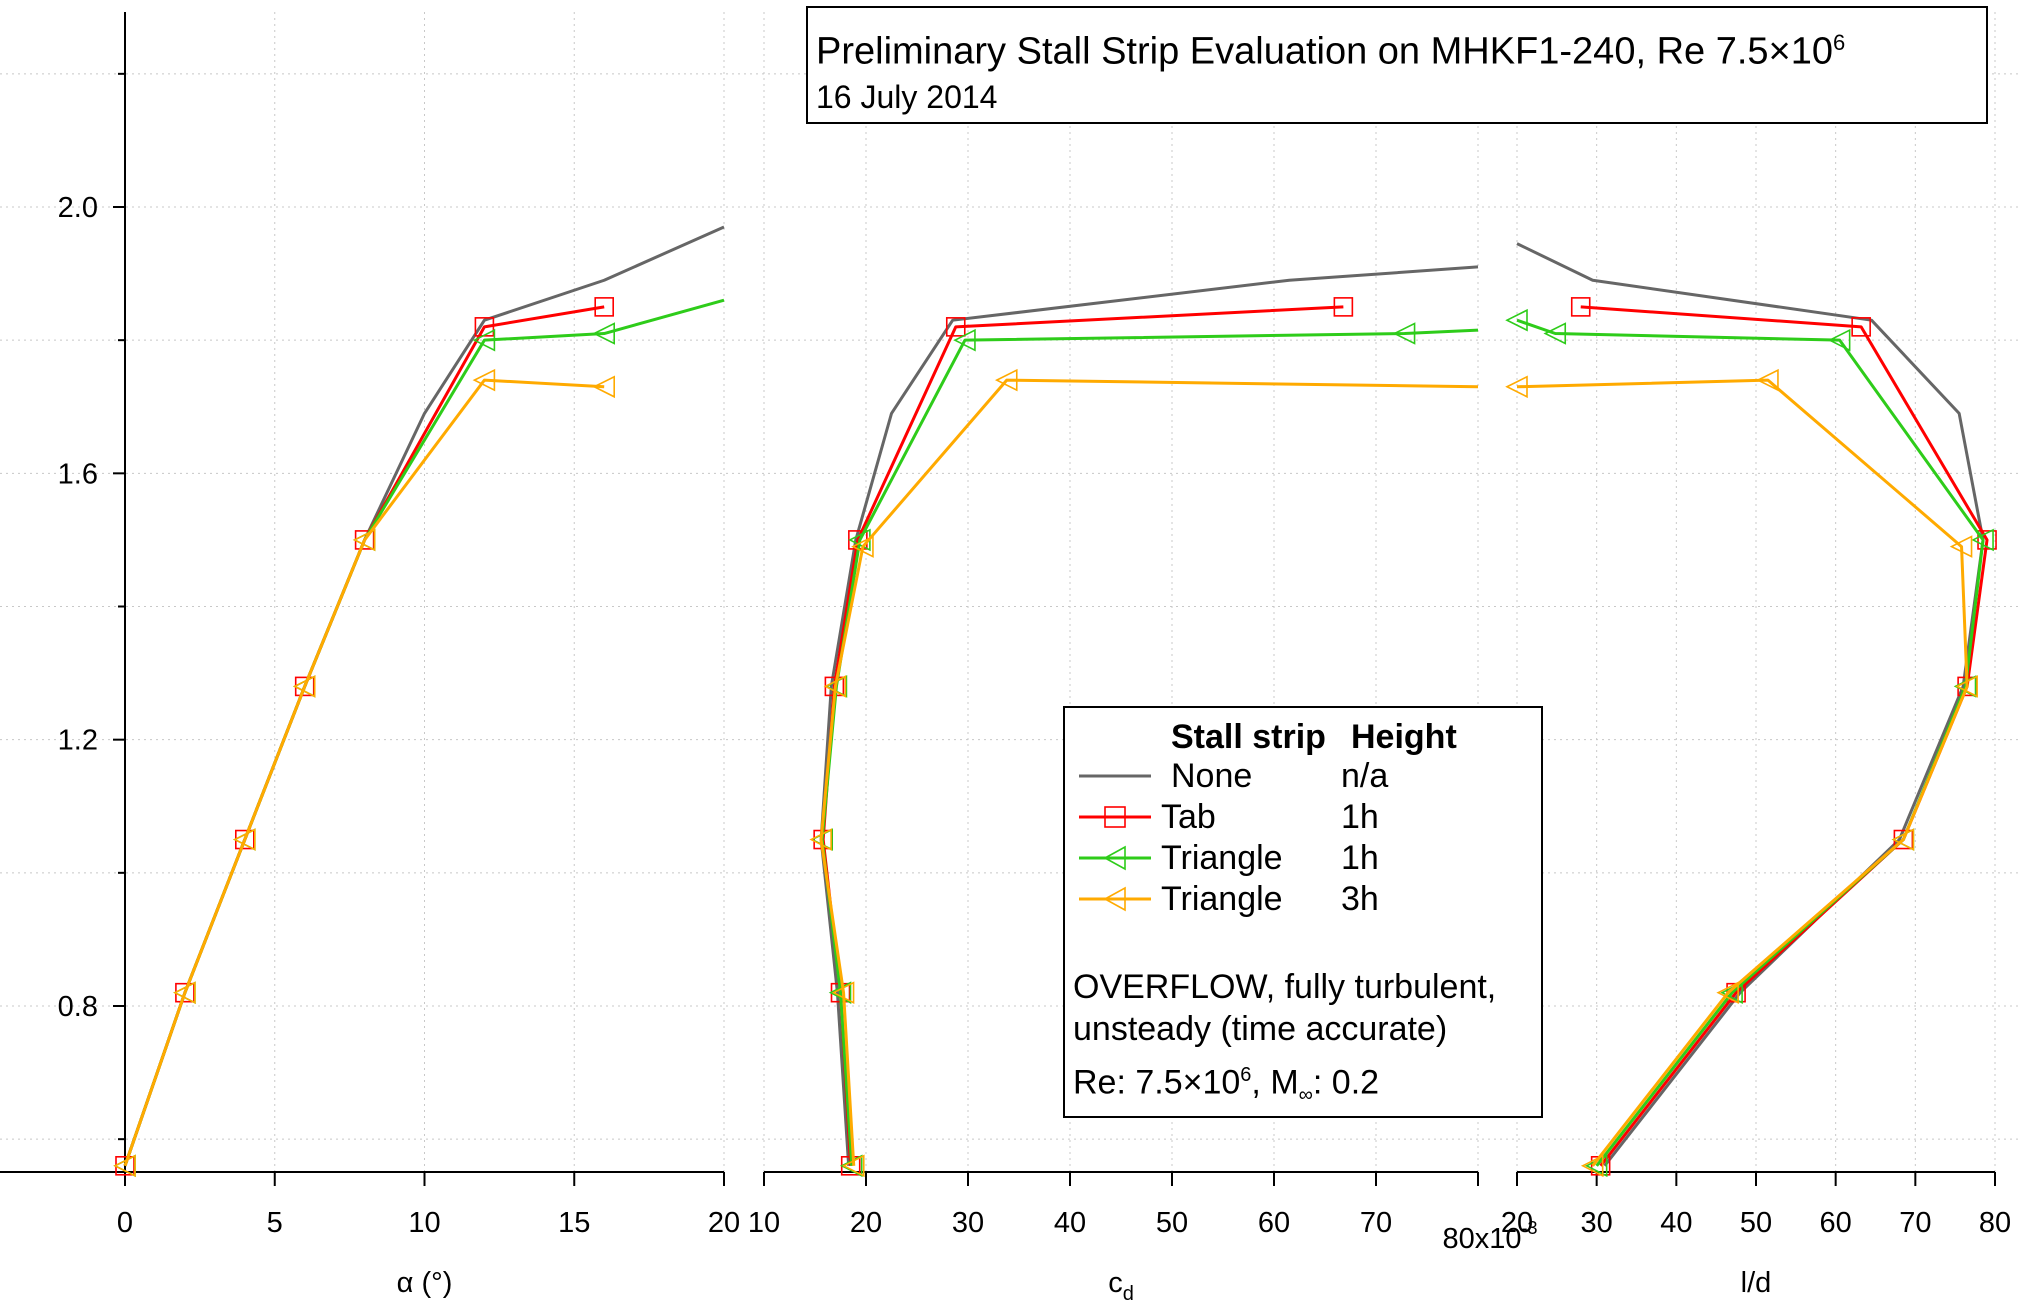 Image resolution: width=2022 pixels, height=1307 pixels. What do you see at coordinates (364, 772) in the screenshot?
I see `alpha-series-triangle-3h` at bounding box center [364, 772].